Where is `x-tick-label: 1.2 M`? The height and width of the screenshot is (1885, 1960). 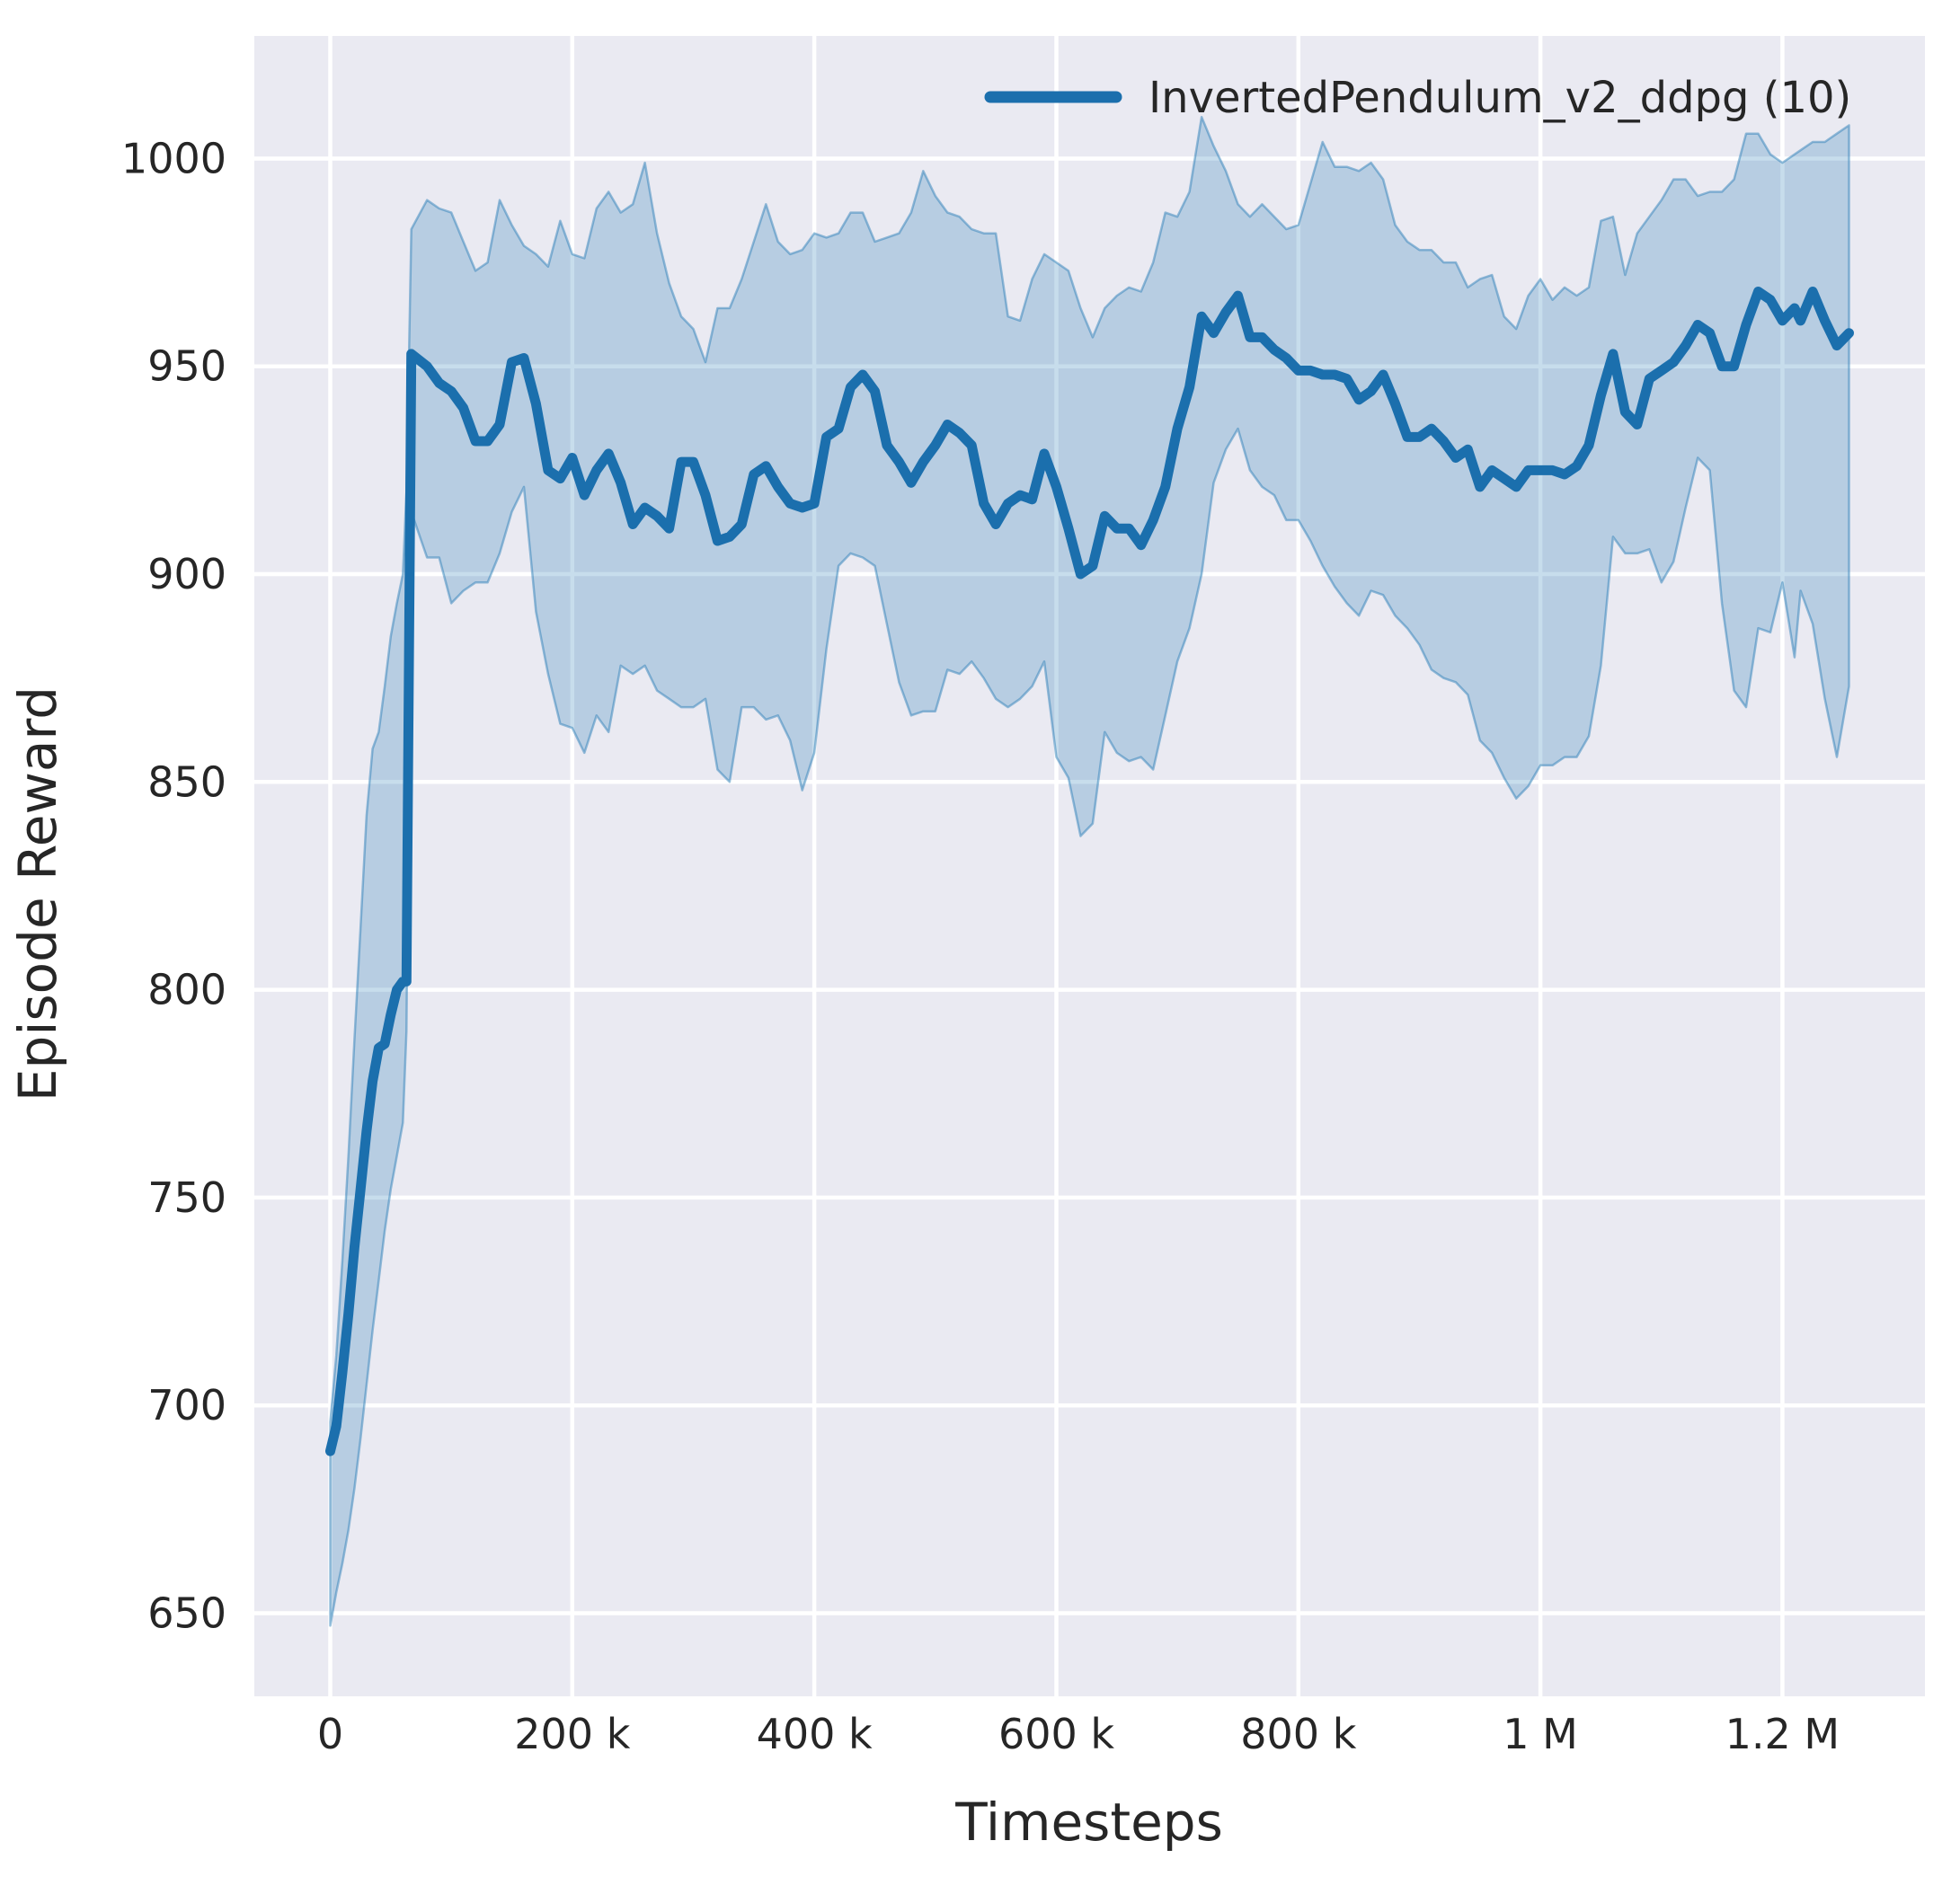
x-tick-label: 1.2 M is located at coordinates (1782, 1734).